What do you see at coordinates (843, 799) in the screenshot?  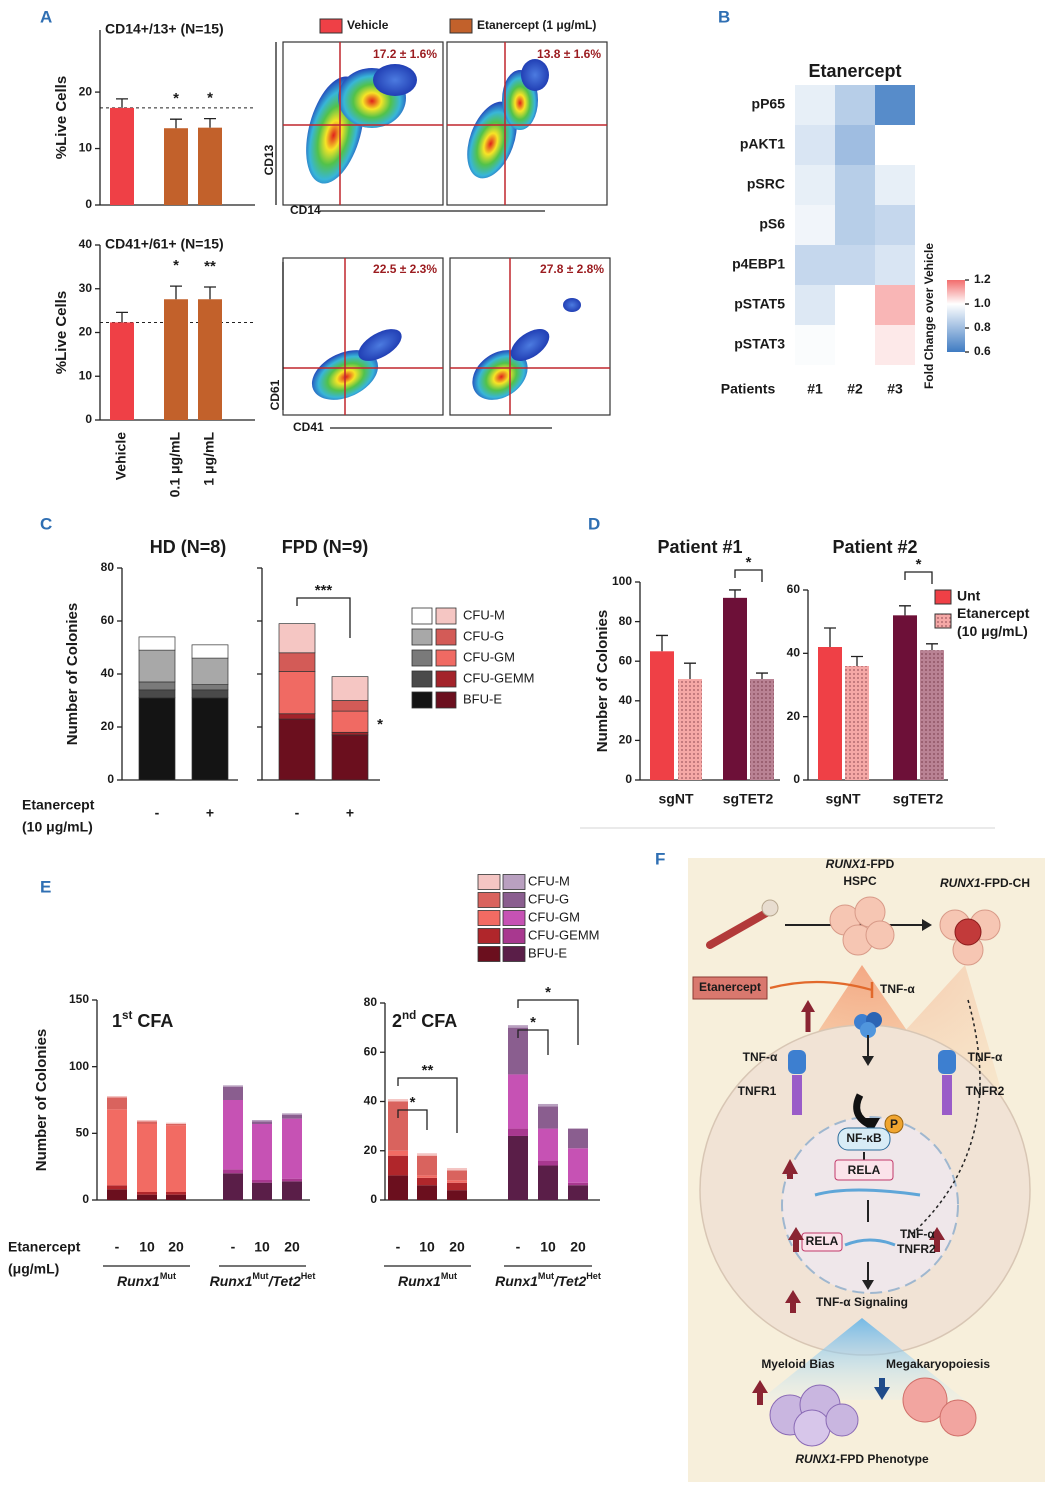 I see `x-tick-label: sgNT` at bounding box center [843, 799].